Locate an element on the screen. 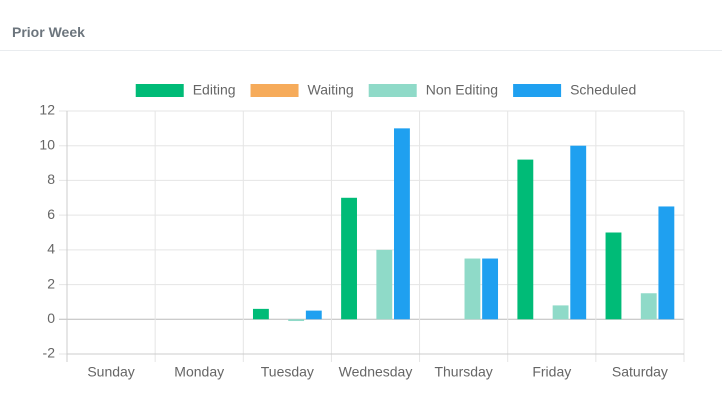 The image size is (722, 405). y-tick-label: -2 is located at coordinates (49, 353).